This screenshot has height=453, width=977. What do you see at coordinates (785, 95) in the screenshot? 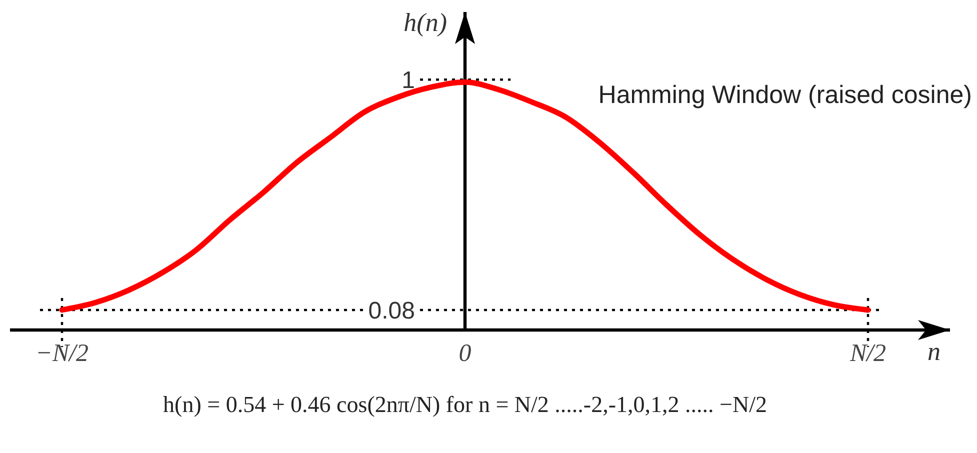
I see `text: Hamming Window (raised cosine)` at bounding box center [785, 95].